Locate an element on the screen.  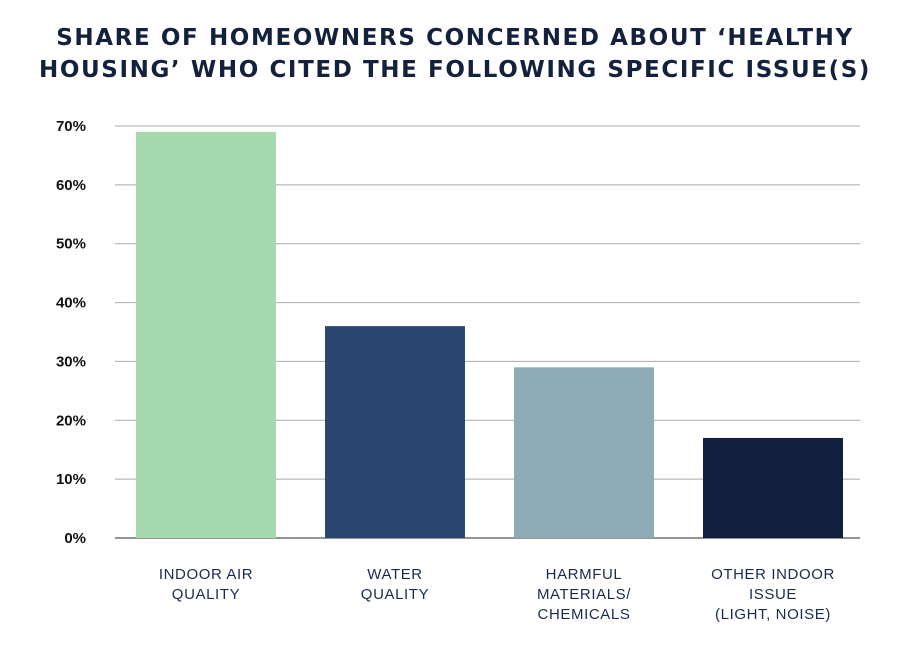
y-tick-label: 20% is located at coordinates (71, 420).